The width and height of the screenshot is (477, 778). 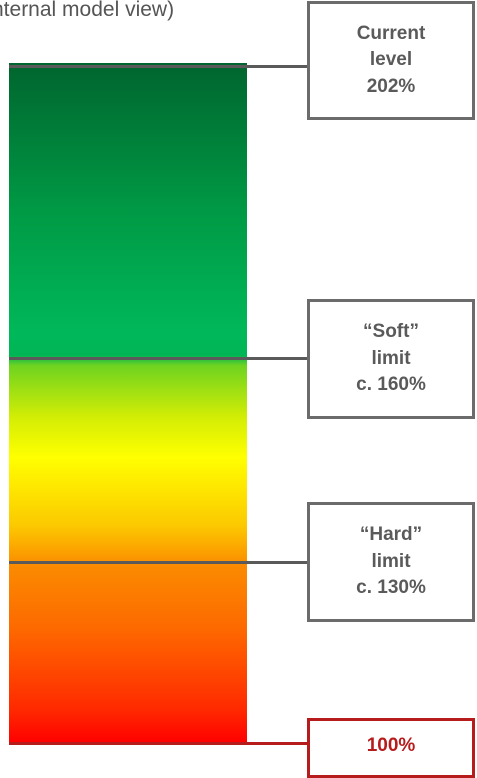 What do you see at coordinates (391, 535) in the screenshot?
I see `hard-limit-label-line1: “Hard”` at bounding box center [391, 535].